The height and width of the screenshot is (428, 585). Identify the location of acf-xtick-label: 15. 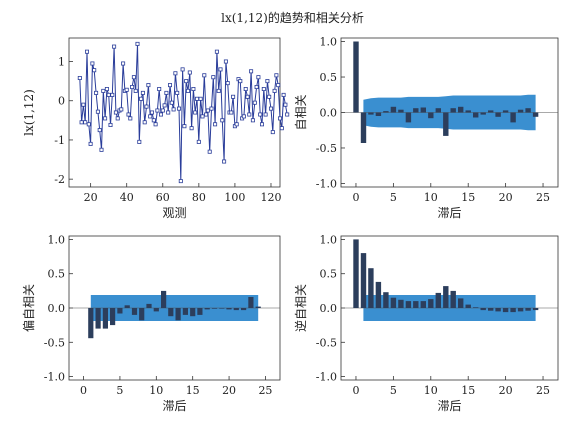
(468, 197).